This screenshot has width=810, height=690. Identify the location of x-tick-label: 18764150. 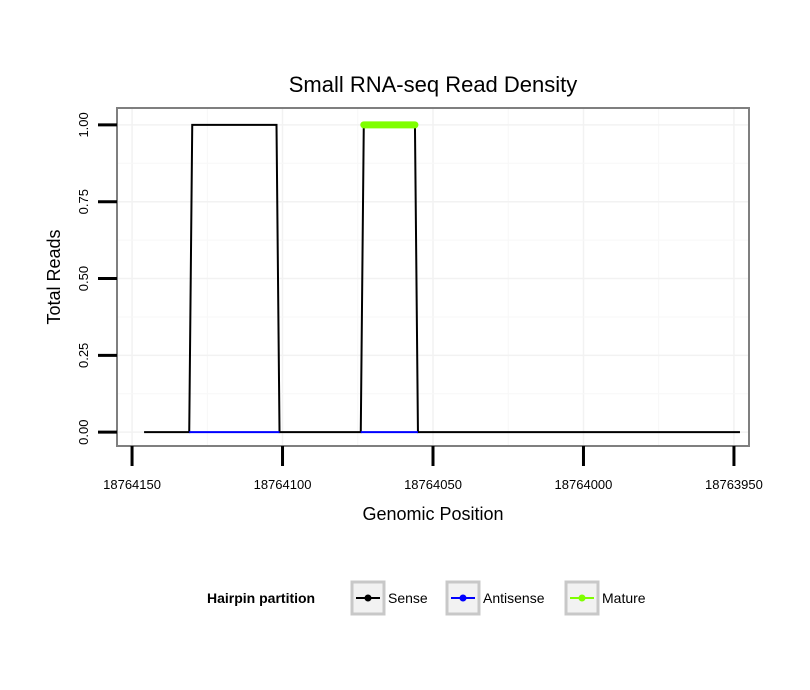
(132, 484).